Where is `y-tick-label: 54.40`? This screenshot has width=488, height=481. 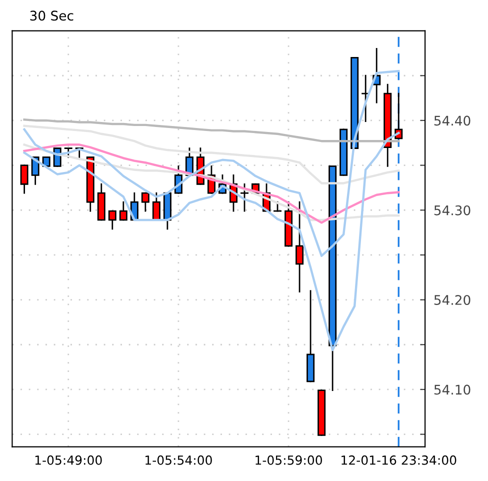
y-tick-label: 54.40 is located at coordinates (452, 121).